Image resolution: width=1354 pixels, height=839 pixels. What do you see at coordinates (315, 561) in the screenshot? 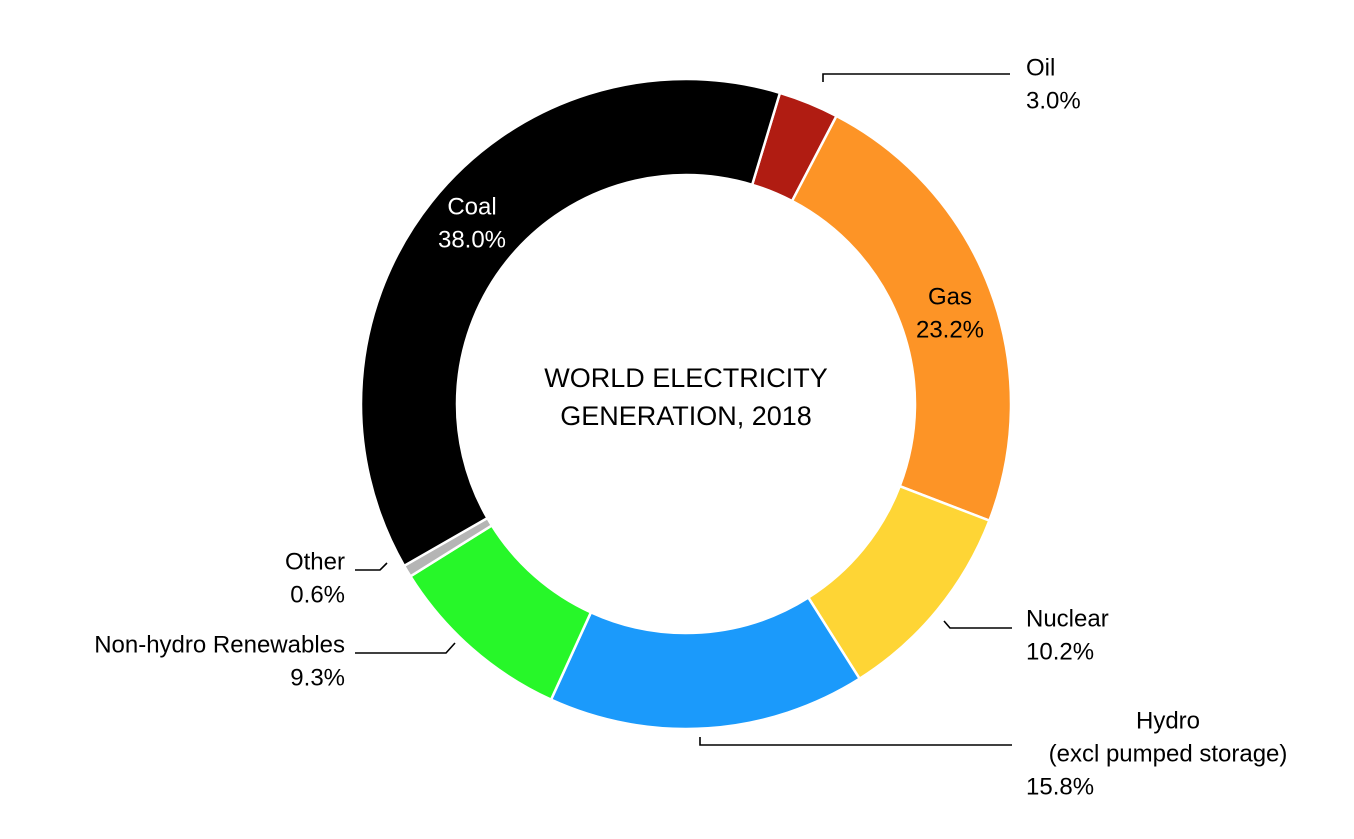
I see `slice-label-other: Other` at bounding box center [315, 561].